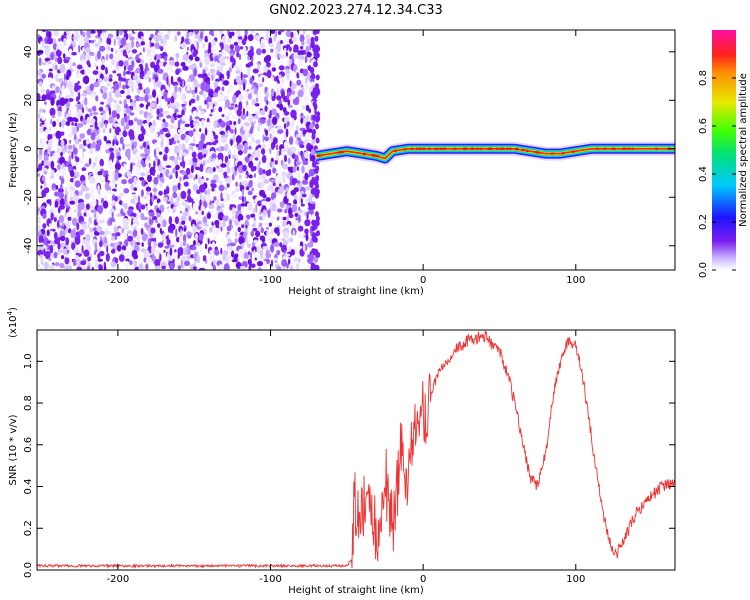 The image size is (750, 600). I want to click on snr-ytick-label: 0.2, so click(28, 528).